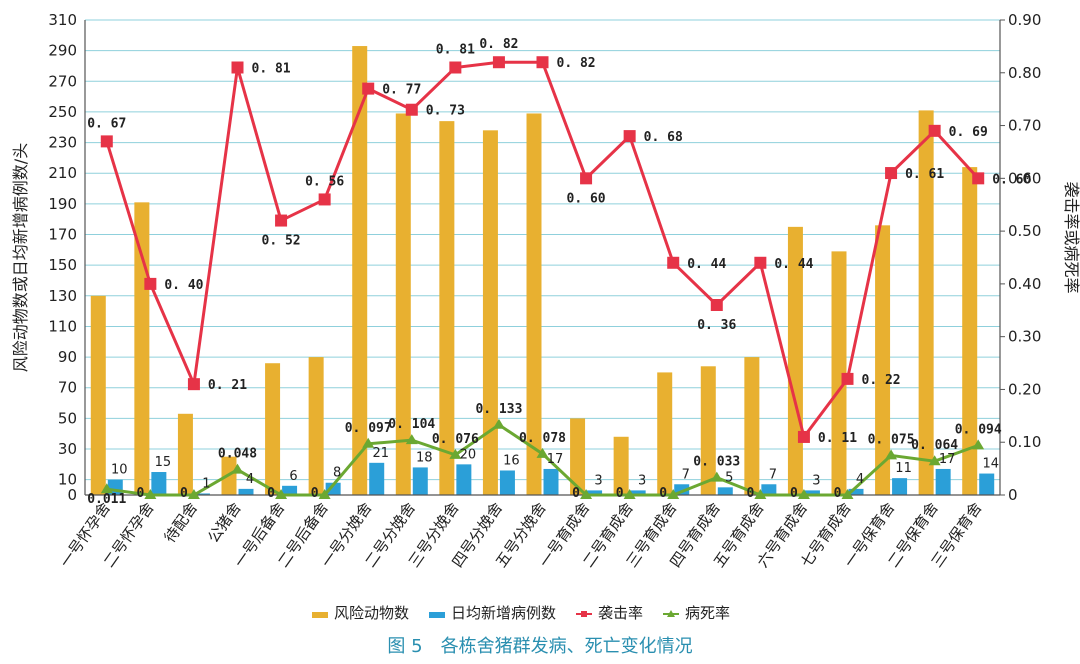 This screenshot has width=1080, height=664. I want to click on attack-rate-label: 0. 44, so click(706, 264).